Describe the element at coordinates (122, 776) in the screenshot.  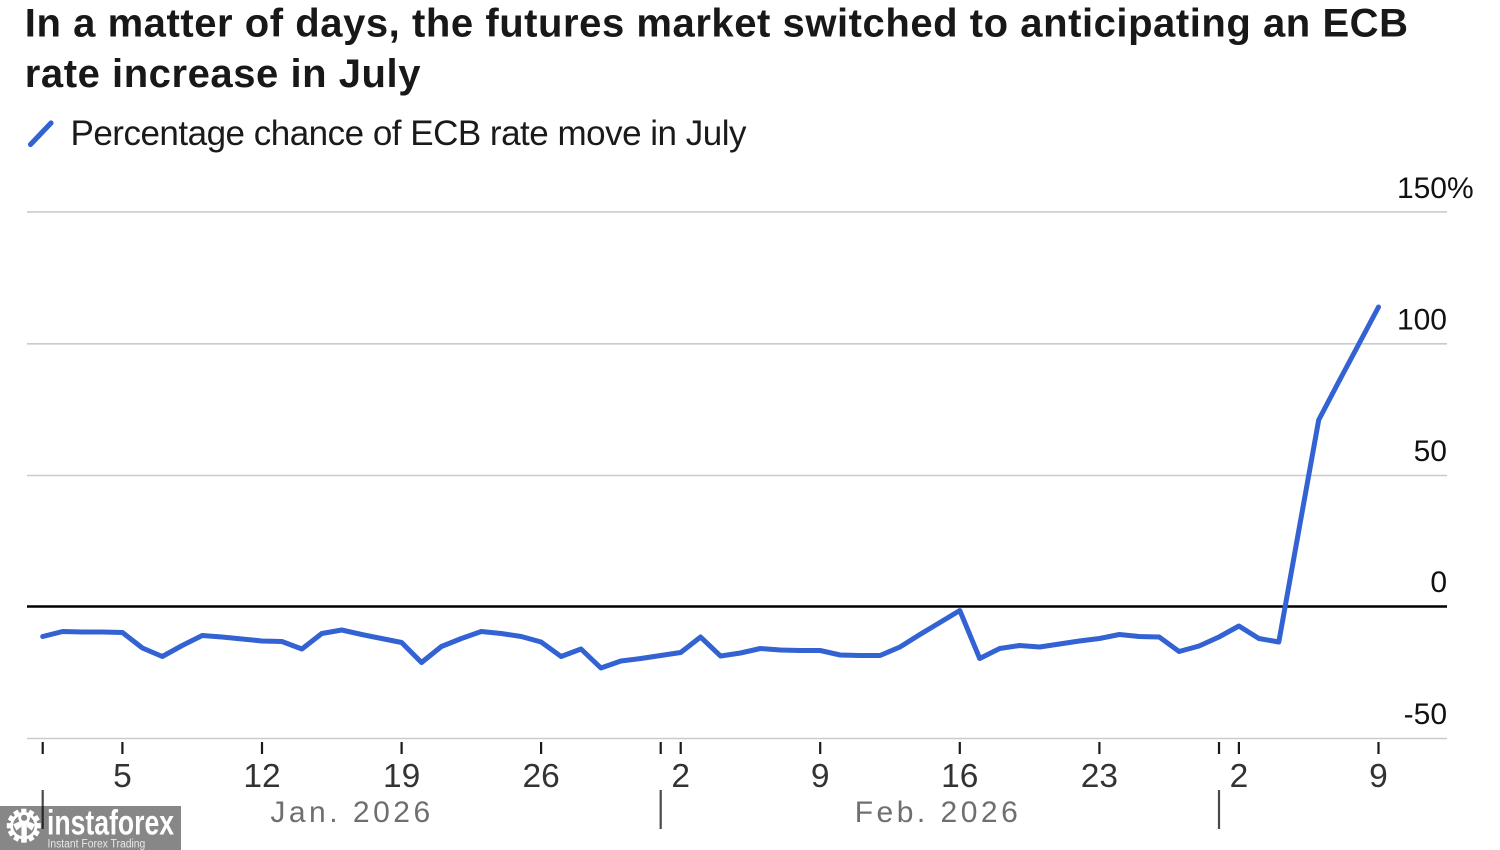
I see `svg-text: 5` at that location.